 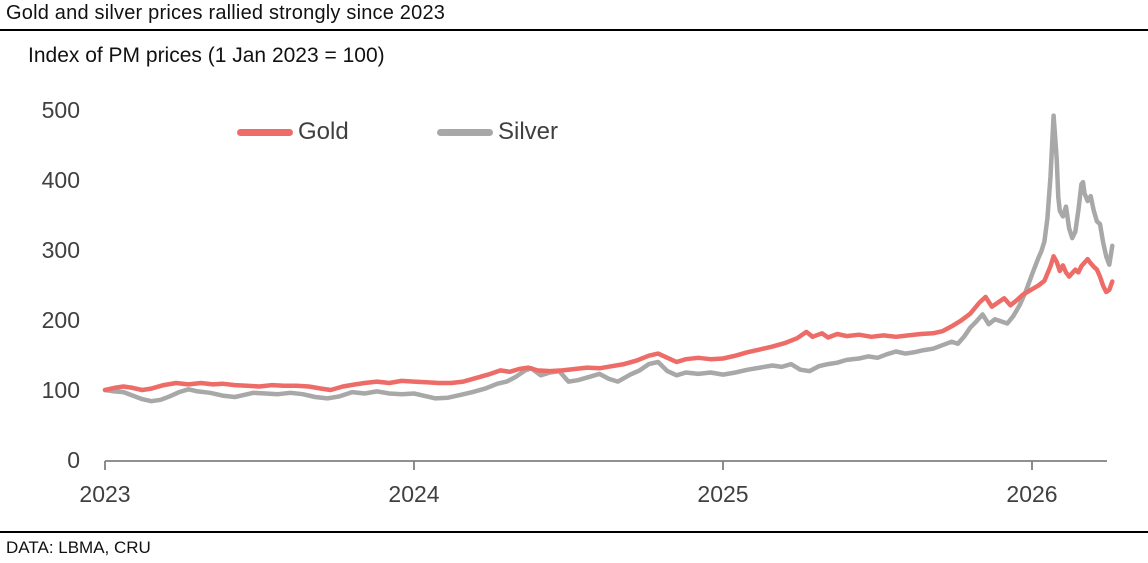 I want to click on chart-subtitle: Index of PM prices (1 Jan 2023 = 100), so click(x=206, y=55).